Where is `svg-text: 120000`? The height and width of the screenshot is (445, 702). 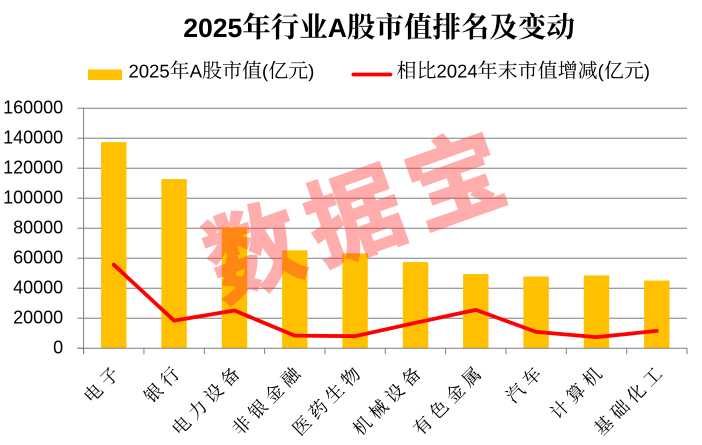
svg-text: 120000 is located at coordinates (33, 168).